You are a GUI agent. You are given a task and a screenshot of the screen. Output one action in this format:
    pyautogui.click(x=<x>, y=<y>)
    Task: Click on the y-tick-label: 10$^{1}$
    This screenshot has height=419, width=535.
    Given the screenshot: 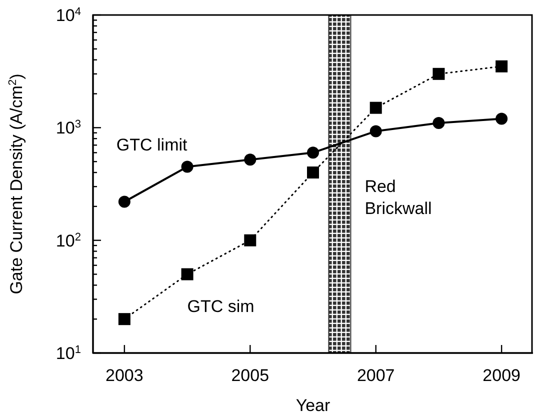 What is the action you would take?
    pyautogui.click(x=68, y=353)
    